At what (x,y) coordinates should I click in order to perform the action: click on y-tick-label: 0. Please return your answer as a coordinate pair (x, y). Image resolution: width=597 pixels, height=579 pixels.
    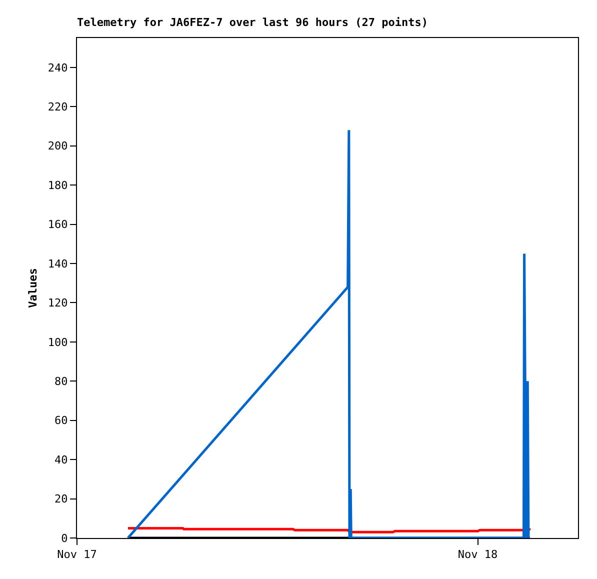
    Looking at the image, I should click on (64, 538).